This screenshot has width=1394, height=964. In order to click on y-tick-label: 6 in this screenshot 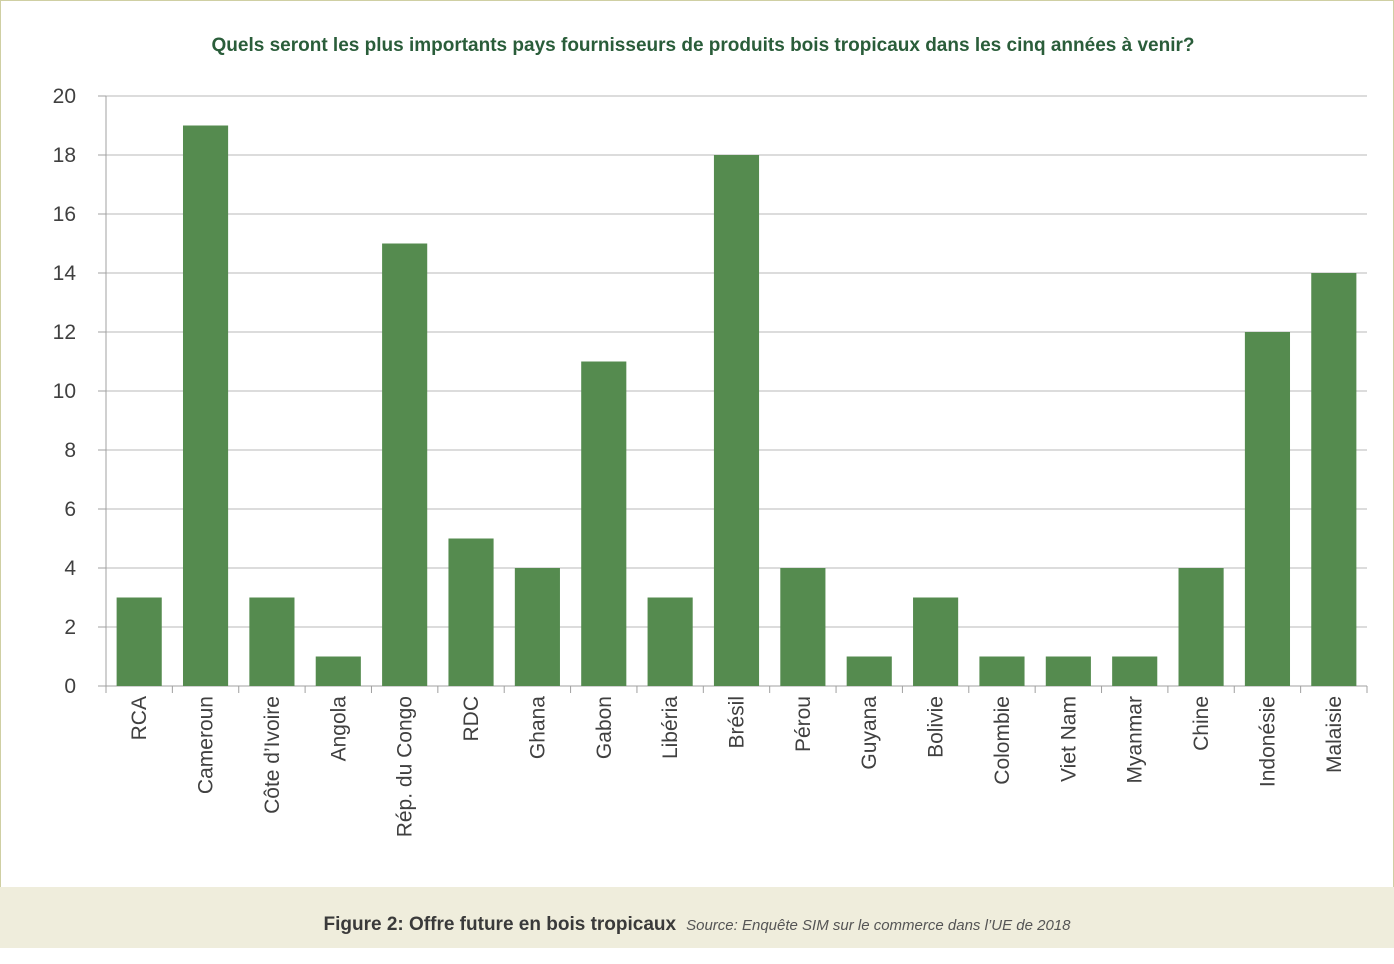, I will do `click(70, 509)`.